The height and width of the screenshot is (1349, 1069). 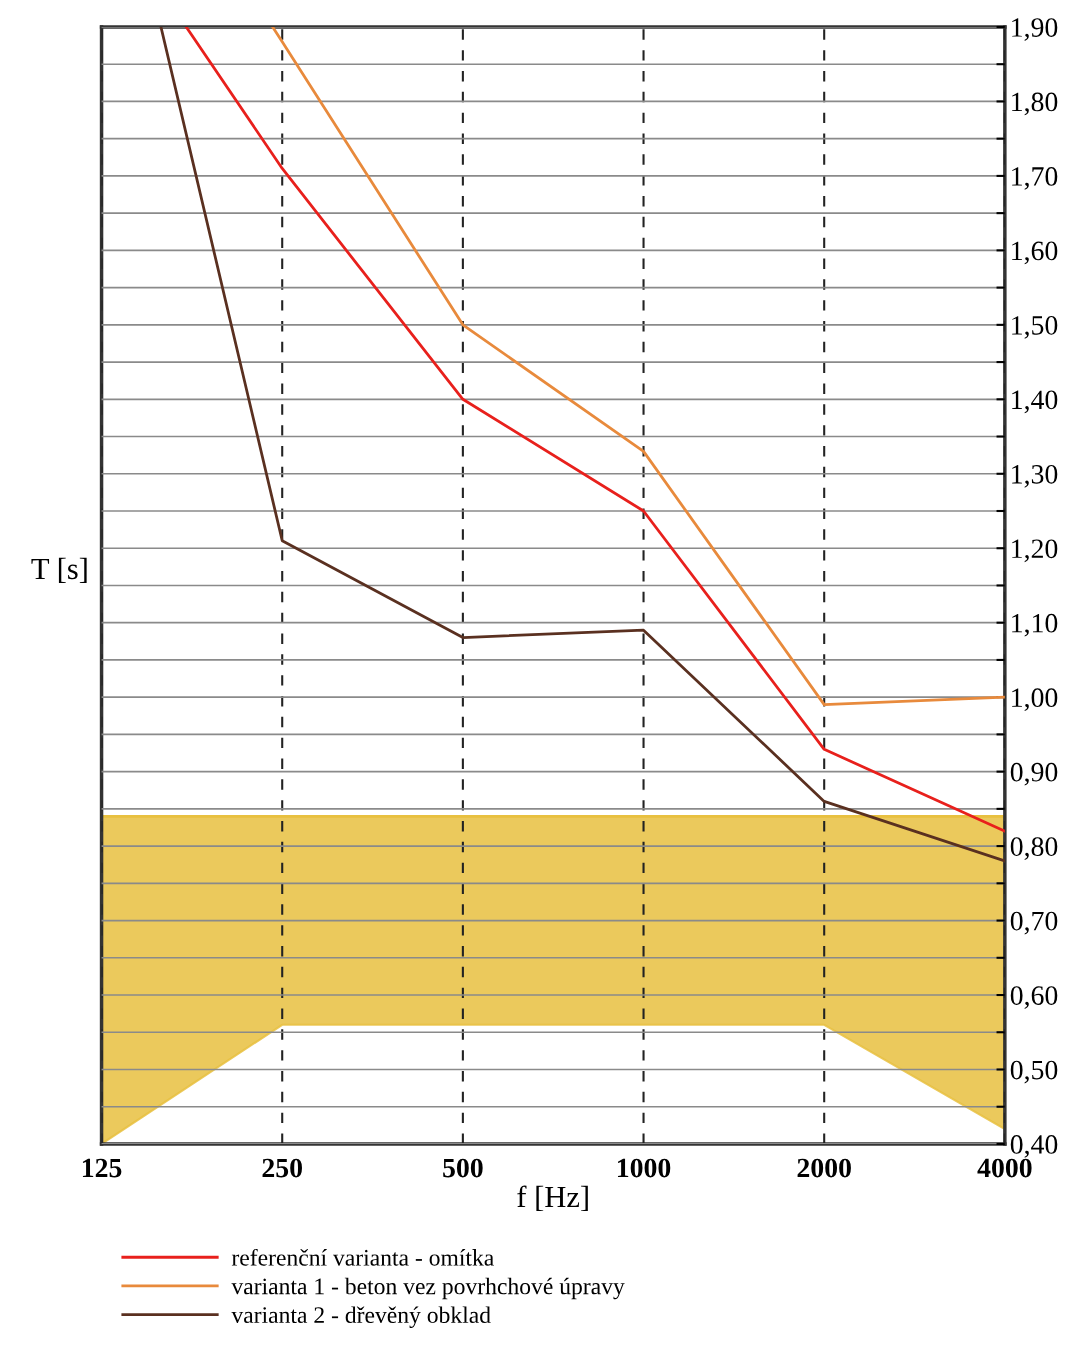 What do you see at coordinates (824, 1168) in the screenshot?
I see `x-tick-label: 2000` at bounding box center [824, 1168].